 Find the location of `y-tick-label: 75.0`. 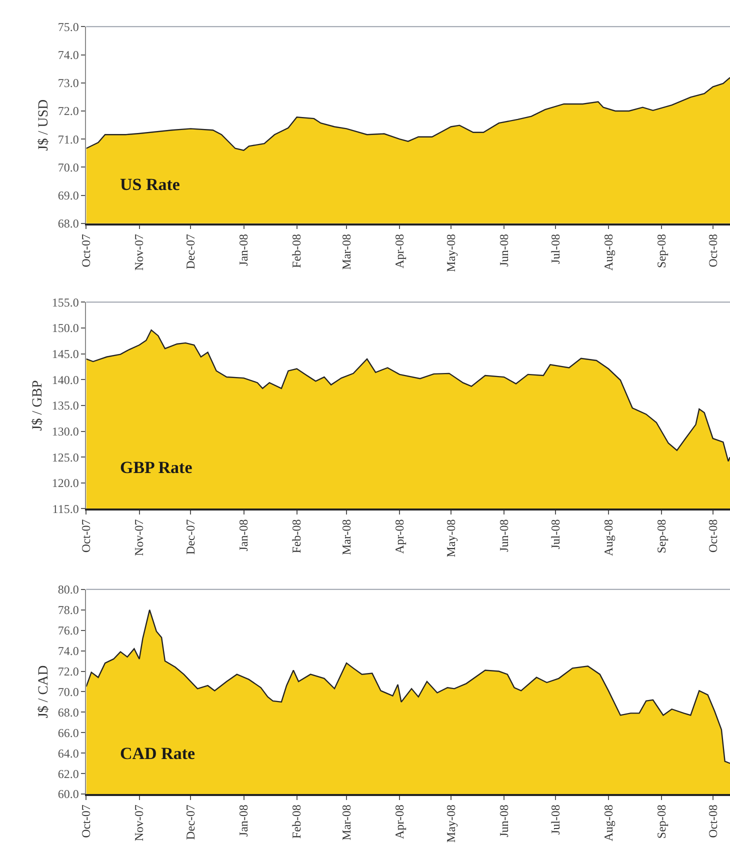

y-tick-label: 75.0 is located at coordinates (68, 27).